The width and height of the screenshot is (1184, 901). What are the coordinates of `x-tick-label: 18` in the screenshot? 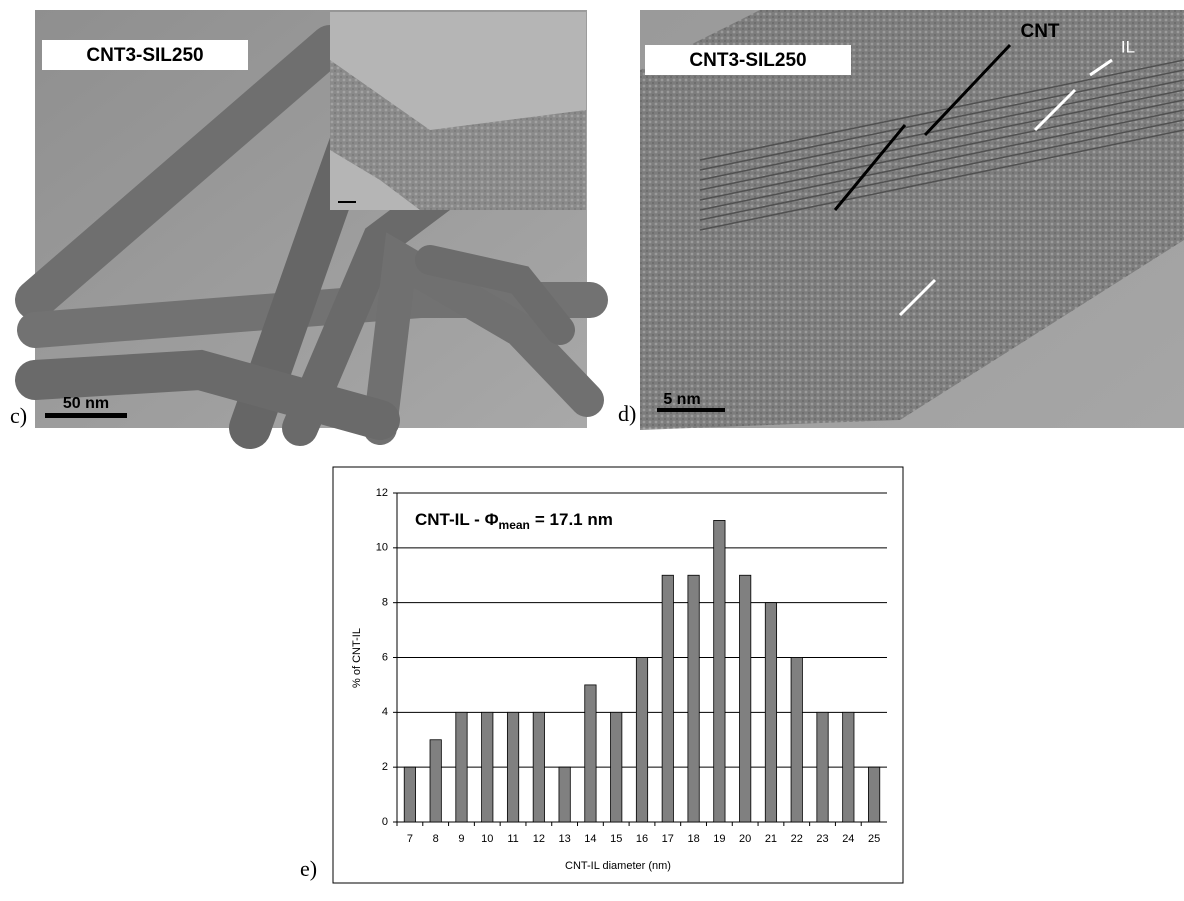 It's located at (693, 839).